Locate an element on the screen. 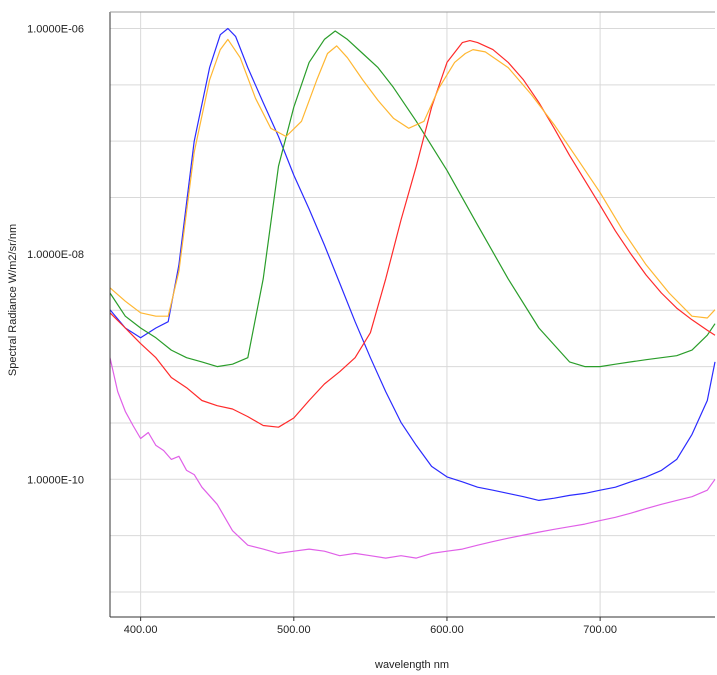 This screenshot has width=717, height=675. y-tick-labels: 1.0000E-06 1.0000E-08 1.0000E-10 is located at coordinates (55, 254).